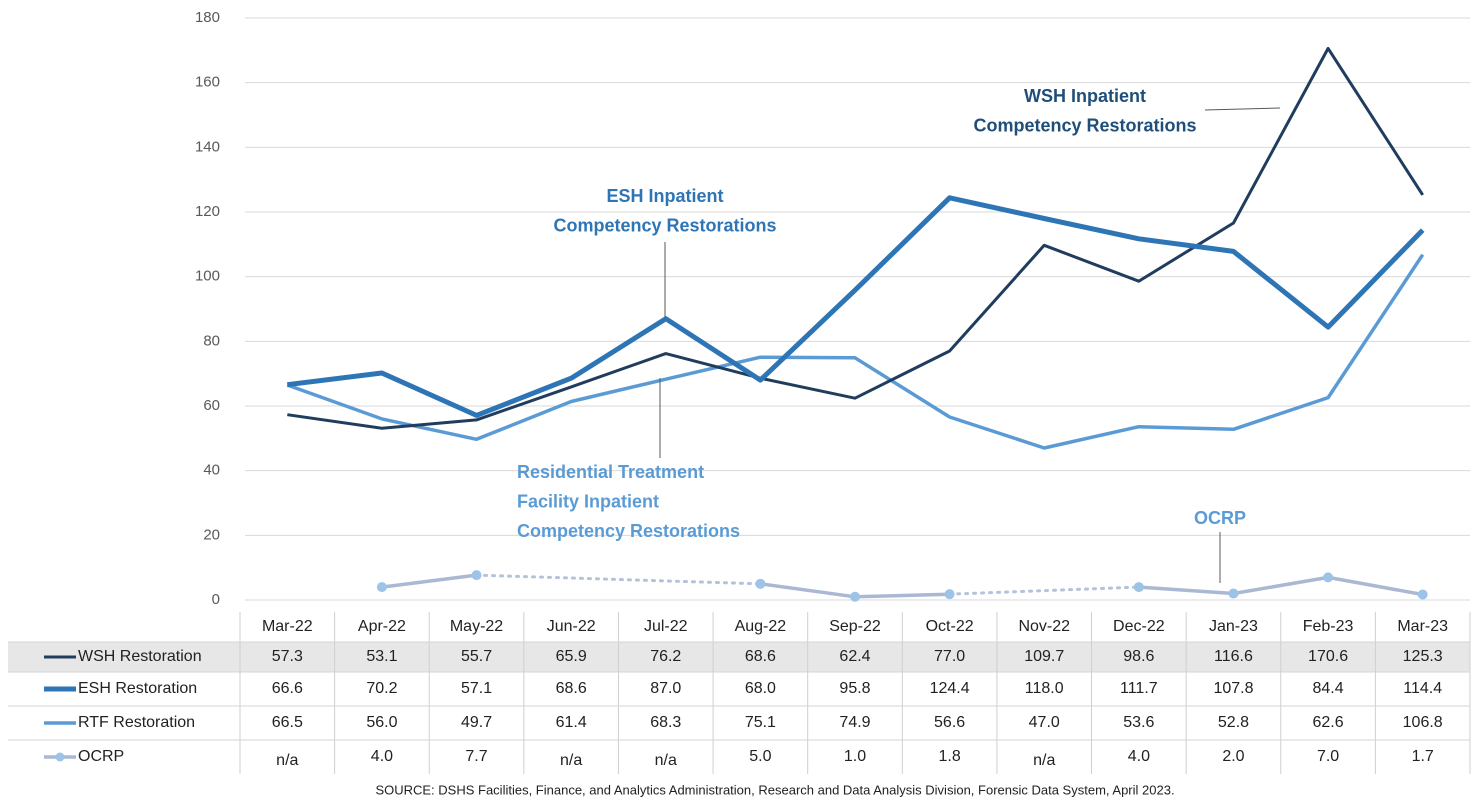 The height and width of the screenshot is (804, 1476). I want to click on x-tick-label: Aug-22, so click(761, 626).